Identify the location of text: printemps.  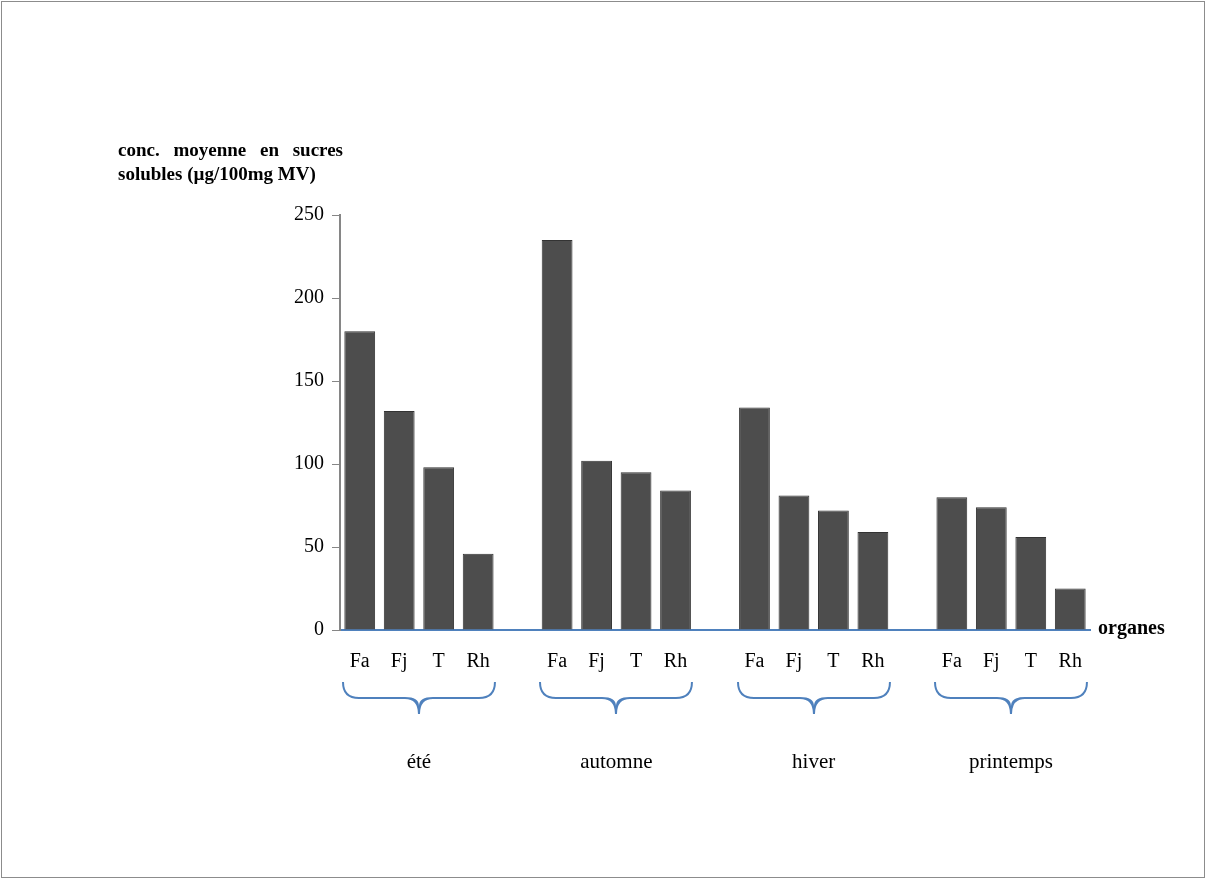
(1011, 761).